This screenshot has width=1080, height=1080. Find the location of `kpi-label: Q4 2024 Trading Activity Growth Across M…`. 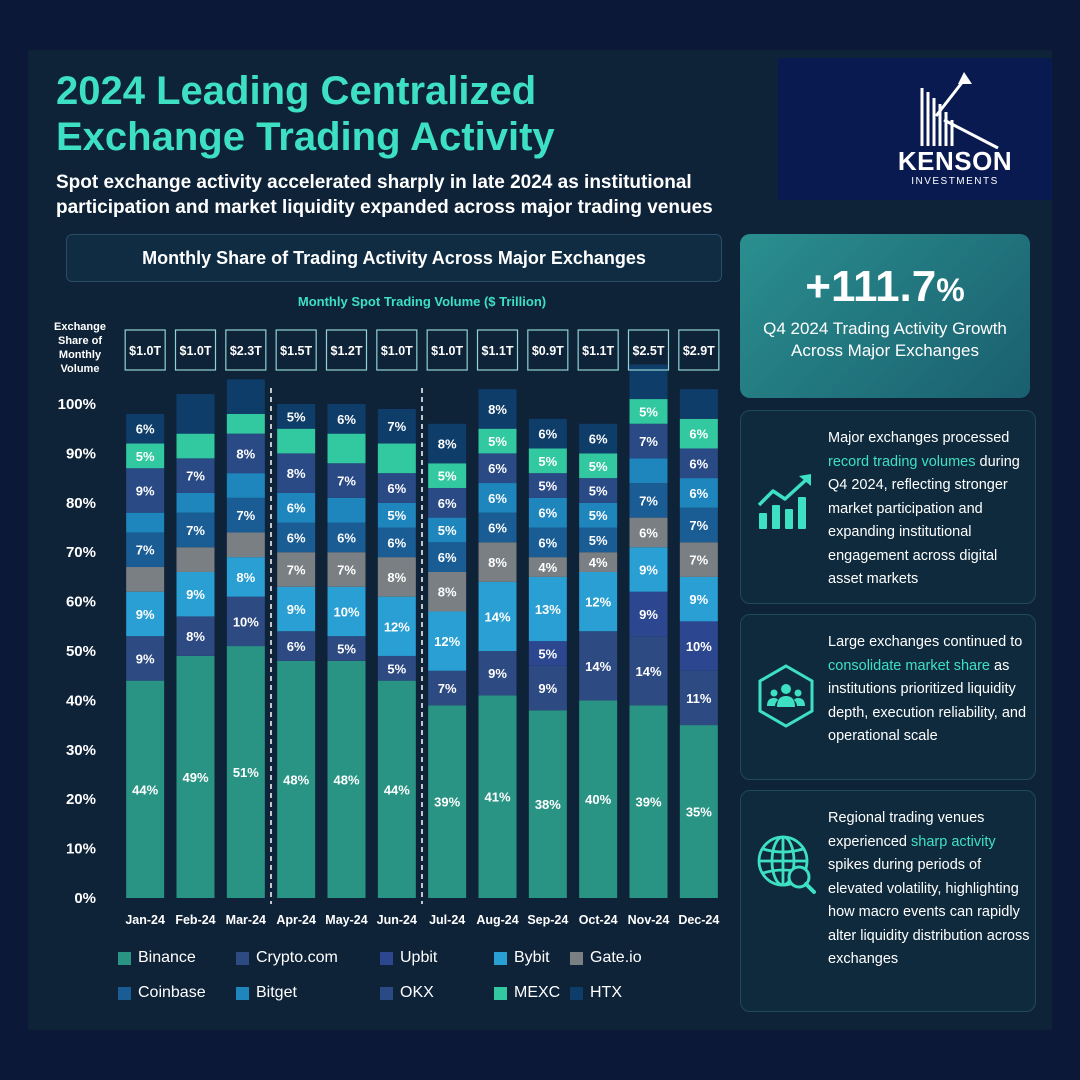

kpi-label: Q4 2024 Trading Activity Growth Across M… is located at coordinates (885, 339).